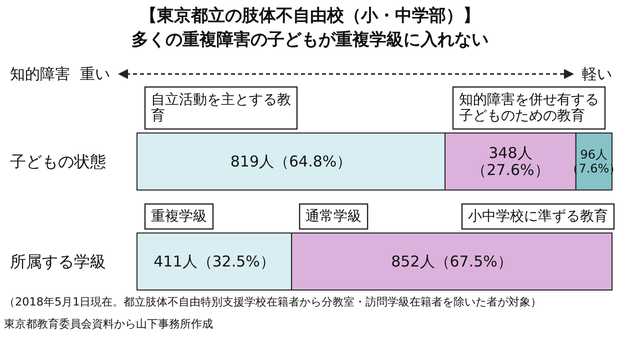  Describe the element at coordinates (58, 161) in the screenshot. I see `y-tick-label: 子どもの状態` at that location.